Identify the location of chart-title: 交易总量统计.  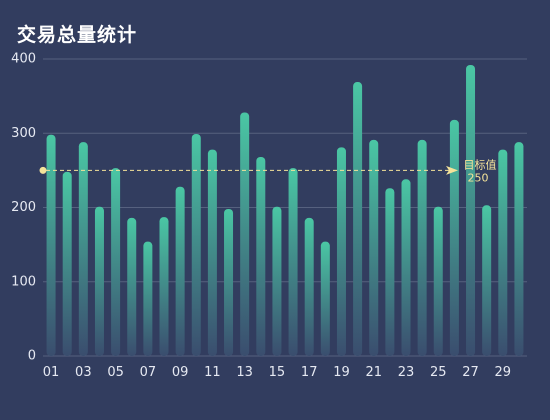
(77, 35).